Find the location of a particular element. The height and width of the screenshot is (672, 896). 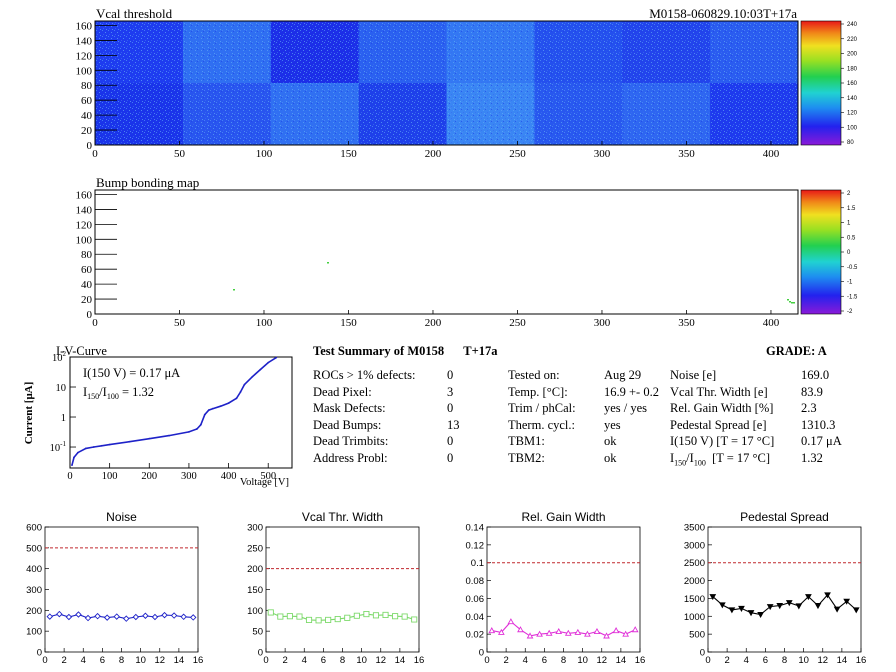

map-y-tick-label: 120 is located at coordinates (84, 225).